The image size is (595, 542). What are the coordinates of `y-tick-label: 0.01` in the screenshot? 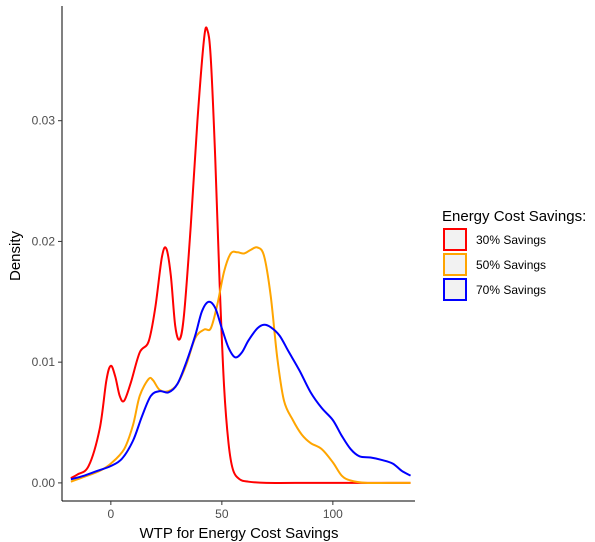 It's located at (44, 362).